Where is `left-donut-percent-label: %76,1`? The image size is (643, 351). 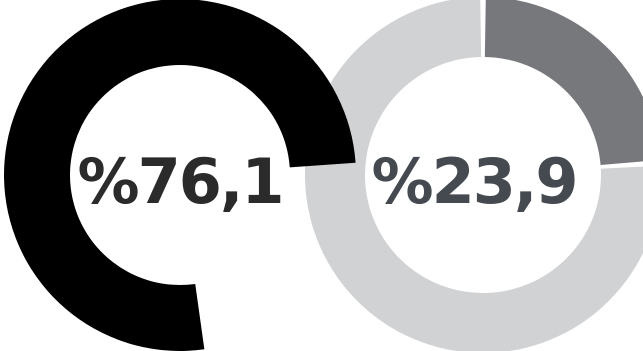 left-donut-percent-label: %76,1 is located at coordinates (179, 181).